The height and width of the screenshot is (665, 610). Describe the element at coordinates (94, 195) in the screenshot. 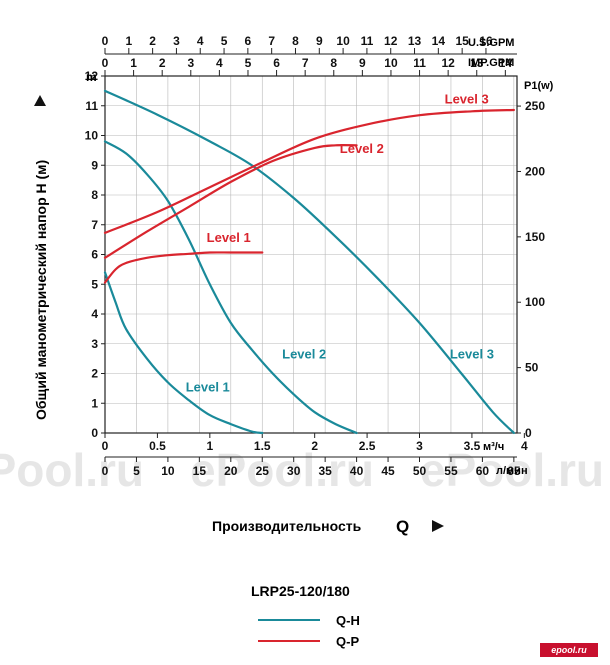

I see `head-tick-label: 8` at that location.